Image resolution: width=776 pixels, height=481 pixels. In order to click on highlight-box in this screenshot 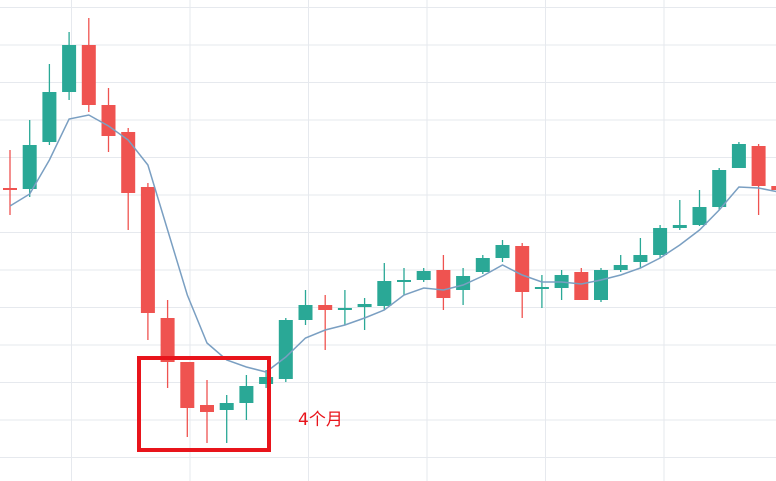, I will do `click(204, 404)`.